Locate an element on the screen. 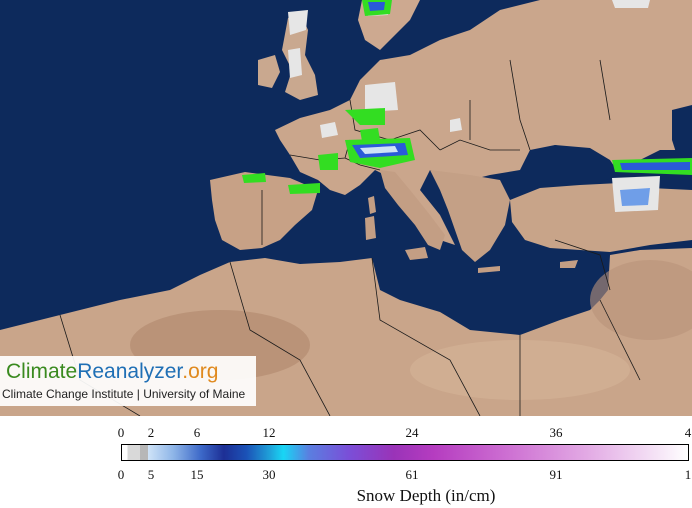 This screenshot has width=692, height=508. cm-tick: 61 is located at coordinates (412, 474).